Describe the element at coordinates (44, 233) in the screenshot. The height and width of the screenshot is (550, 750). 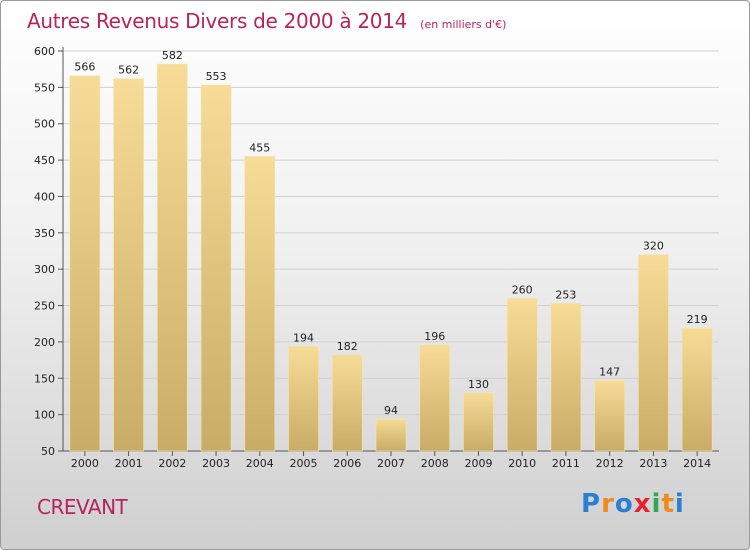
I see `y-tick-label: 350` at that location.